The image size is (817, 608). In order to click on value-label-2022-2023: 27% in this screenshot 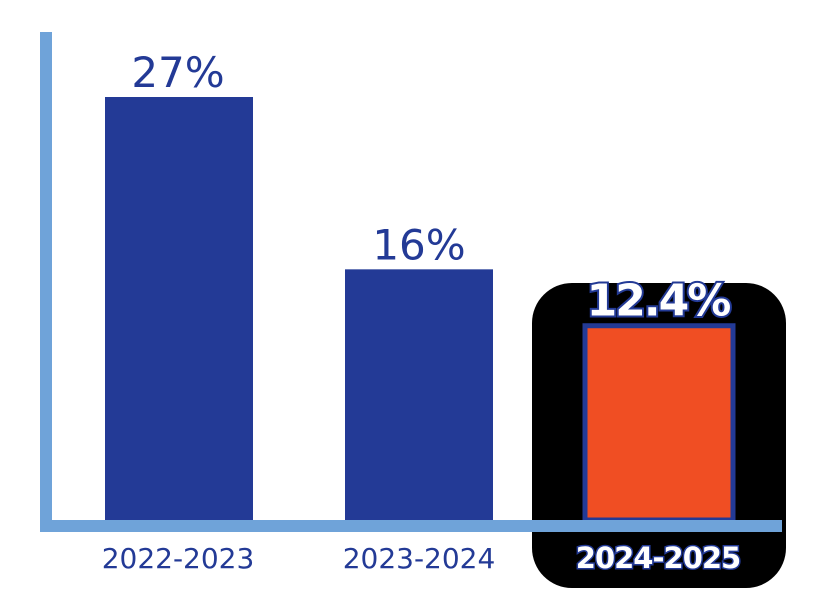, I will do `click(177, 72)`.